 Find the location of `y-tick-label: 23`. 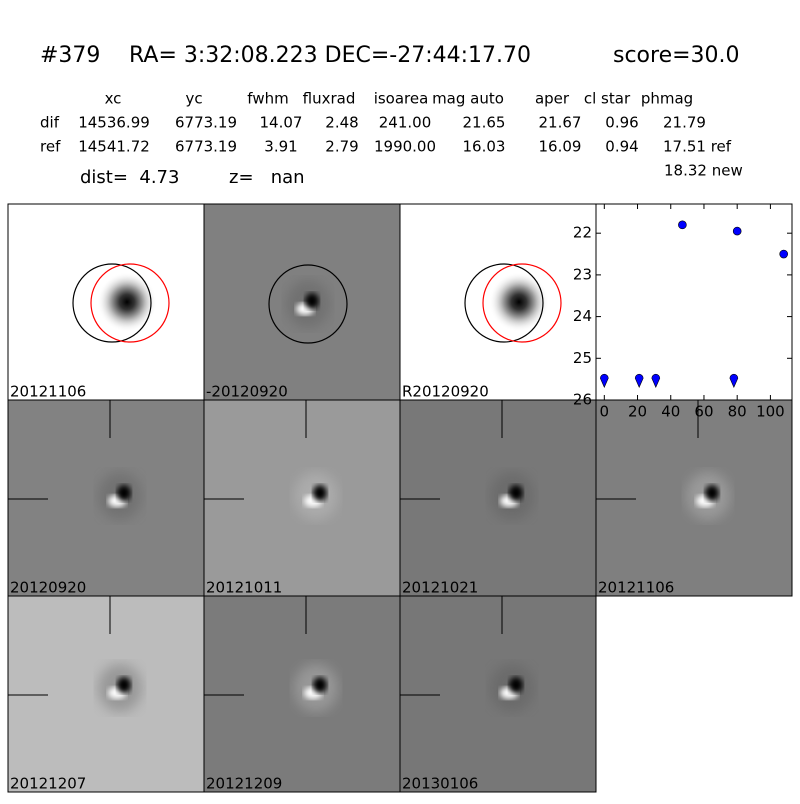

y-tick-label: 23 is located at coordinates (582, 274).